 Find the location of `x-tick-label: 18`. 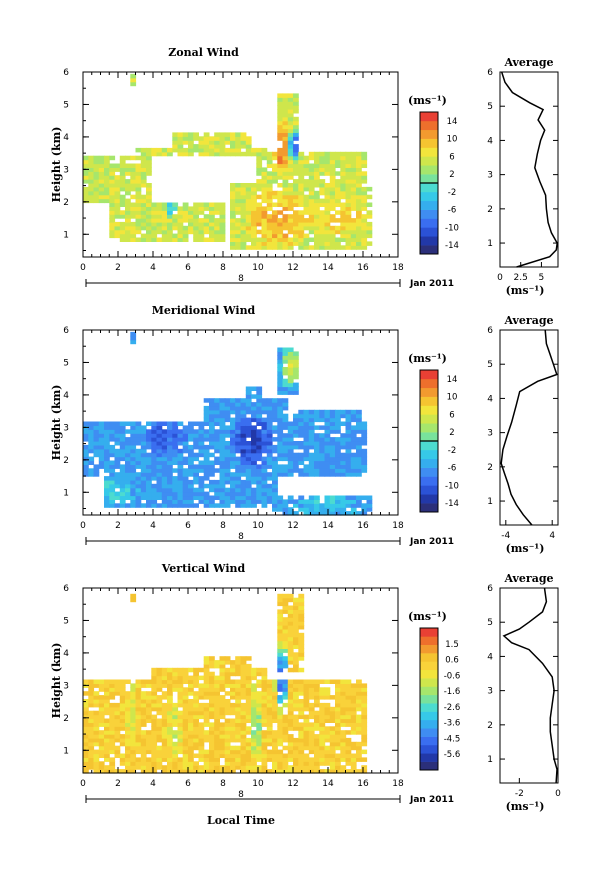

x-tick-label: 18 is located at coordinates (398, 526).